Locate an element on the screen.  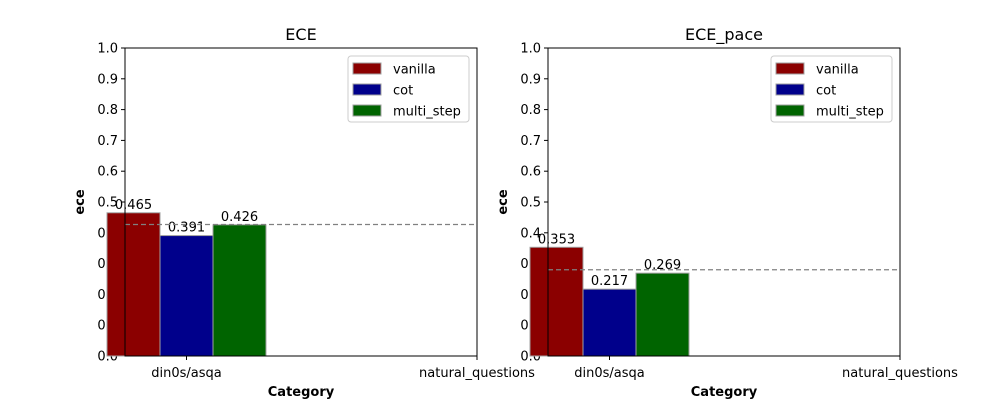
chart-title: ECE_pace is located at coordinates (724, 35).